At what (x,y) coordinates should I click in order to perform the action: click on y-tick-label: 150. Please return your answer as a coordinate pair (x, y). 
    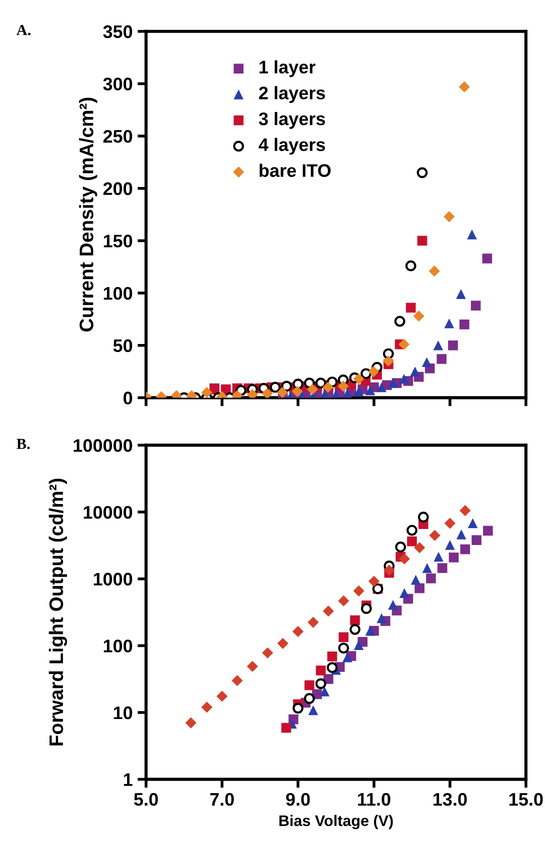
    Looking at the image, I should click on (118, 241).